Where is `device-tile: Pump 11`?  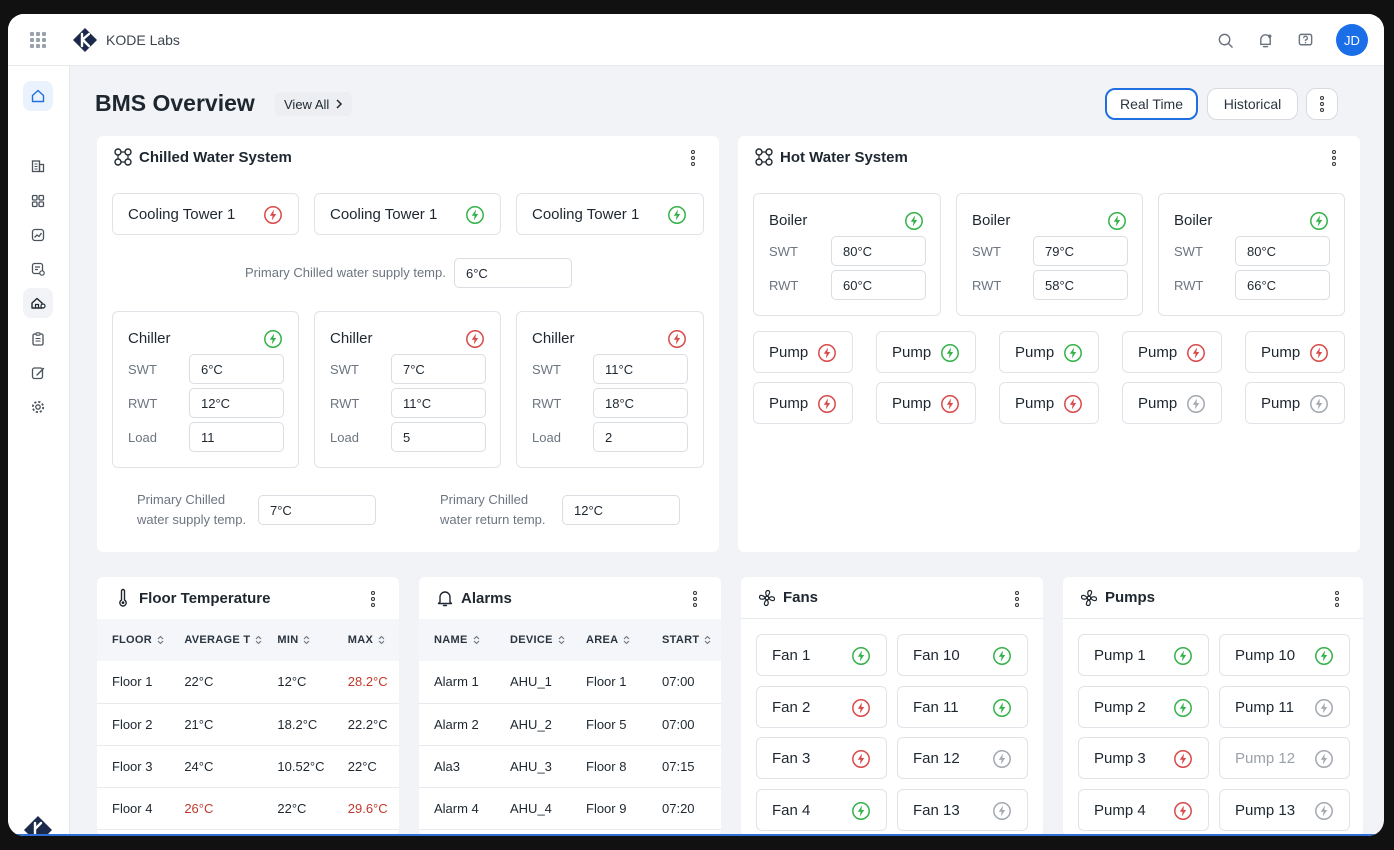
device-tile: Pump 11 is located at coordinates (1284, 706).